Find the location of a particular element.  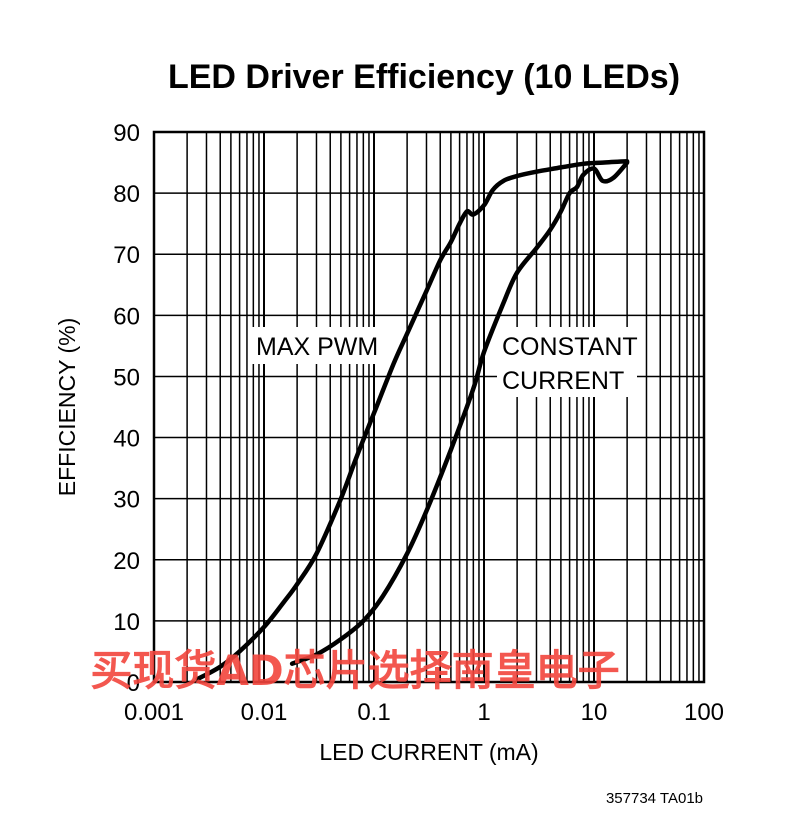

annotation-bg-max-pwm is located at coordinates (317, 345).